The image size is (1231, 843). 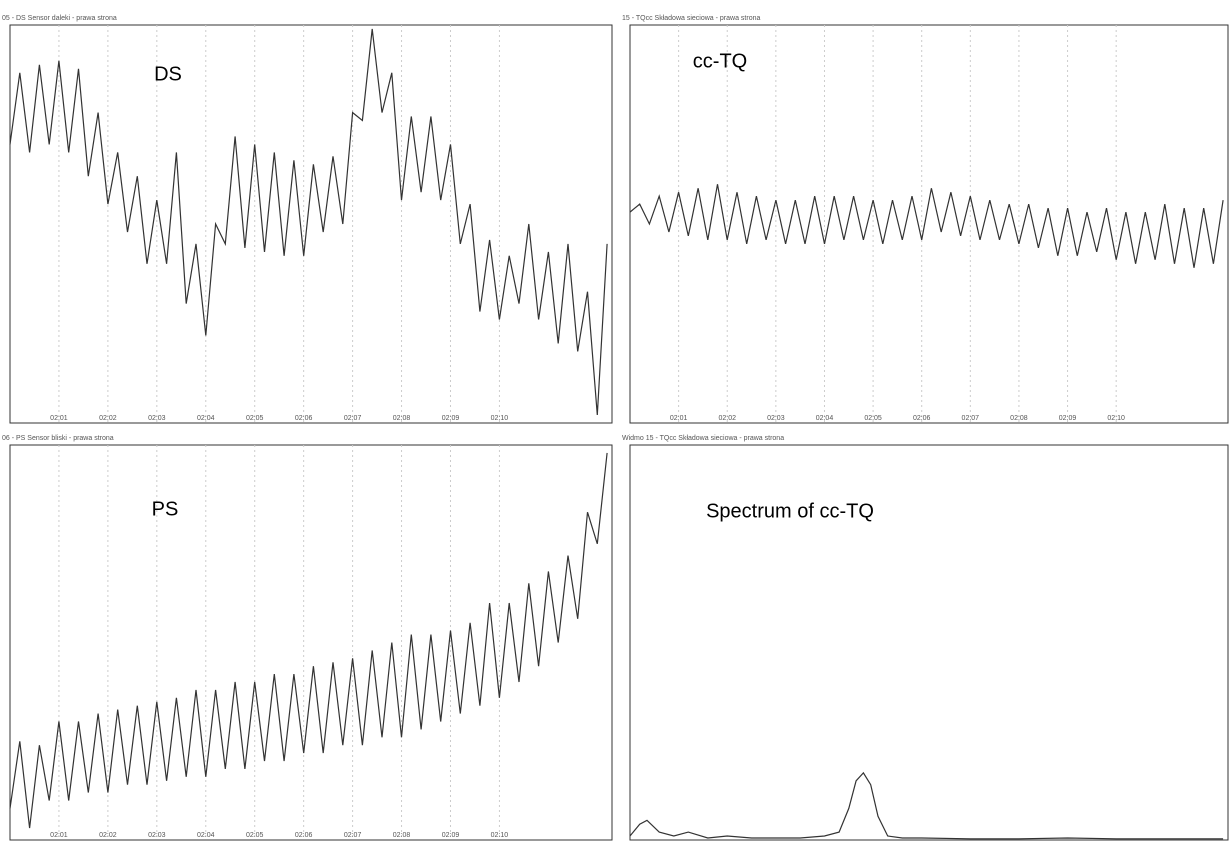 What do you see at coordinates (165, 509) in the screenshot?
I see `annotation: PS` at bounding box center [165, 509].